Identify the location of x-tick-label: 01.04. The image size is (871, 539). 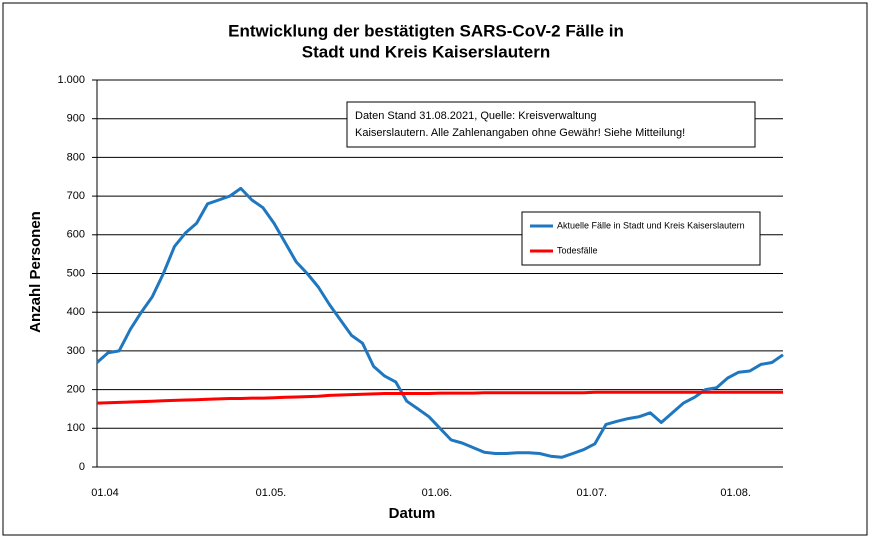
(105, 493).